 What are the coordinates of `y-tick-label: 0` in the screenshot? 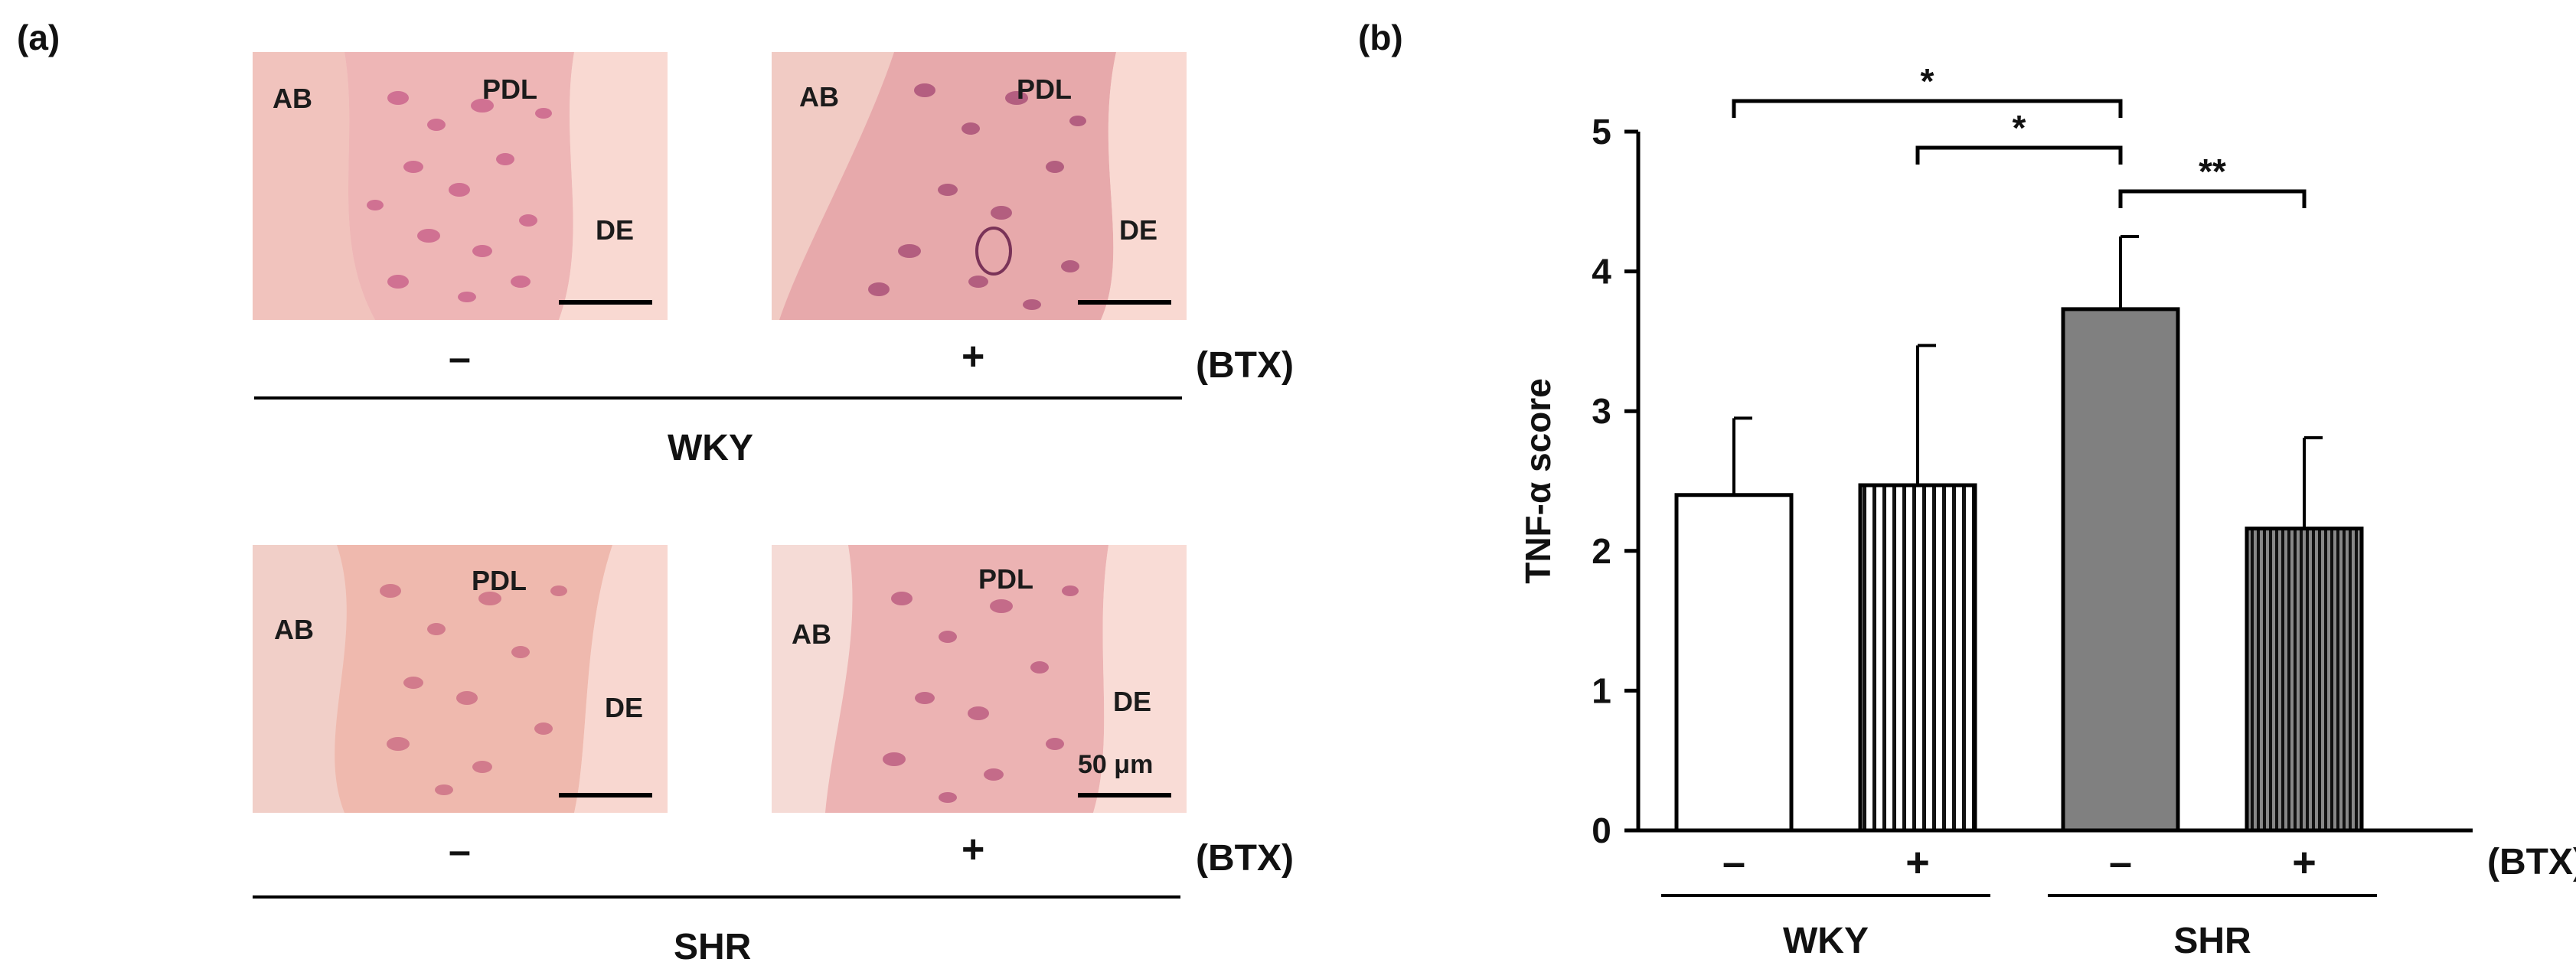 It's located at (1601, 830).